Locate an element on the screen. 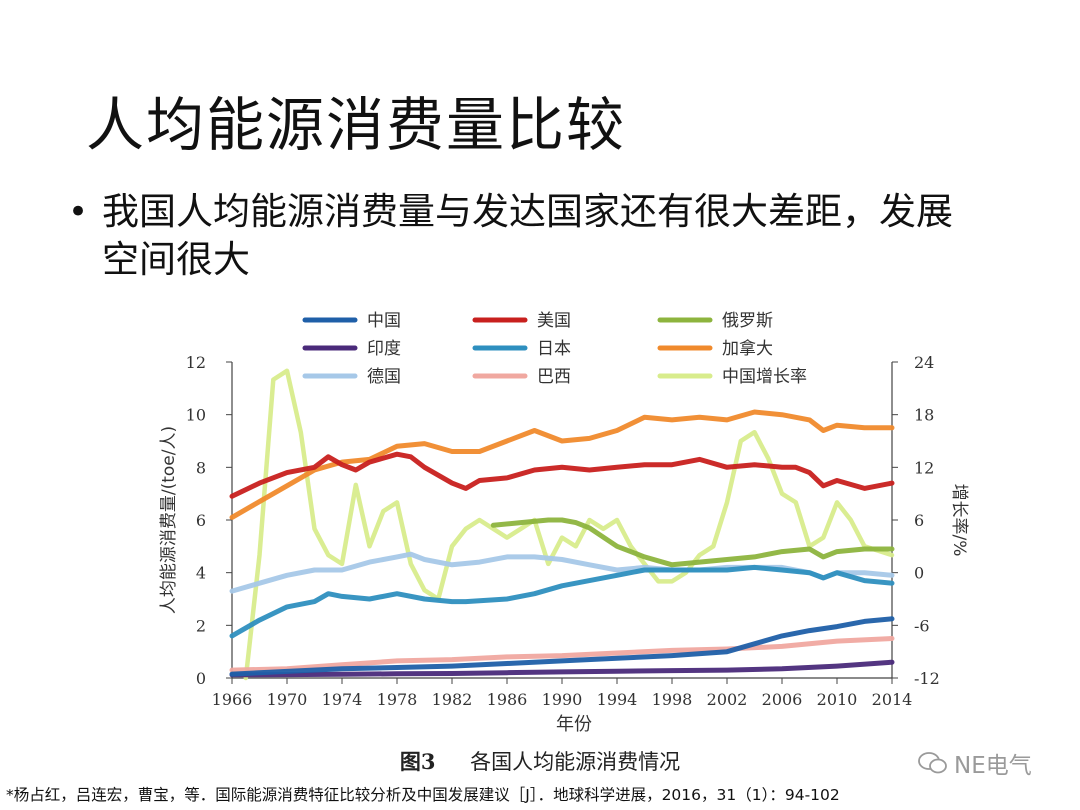  x-tick-label: 1982 is located at coordinates (452, 699).